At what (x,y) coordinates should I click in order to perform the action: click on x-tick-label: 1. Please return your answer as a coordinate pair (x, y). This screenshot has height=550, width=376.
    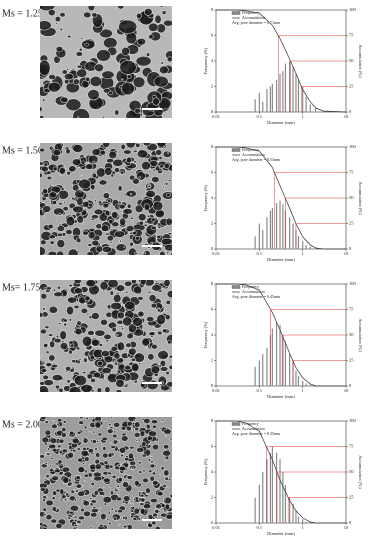
    Looking at the image, I should click on (303, 253).